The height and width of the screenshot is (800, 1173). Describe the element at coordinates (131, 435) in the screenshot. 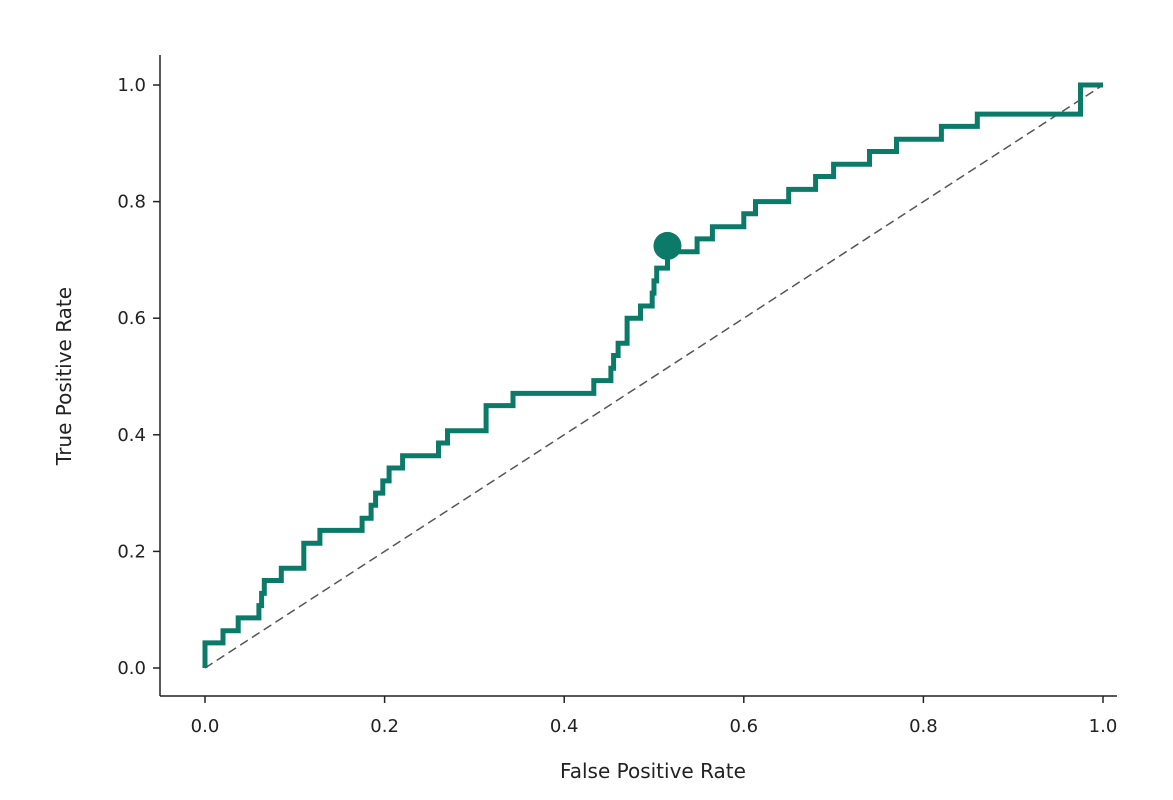

I see `y-tick-label: 0.4` at that location.